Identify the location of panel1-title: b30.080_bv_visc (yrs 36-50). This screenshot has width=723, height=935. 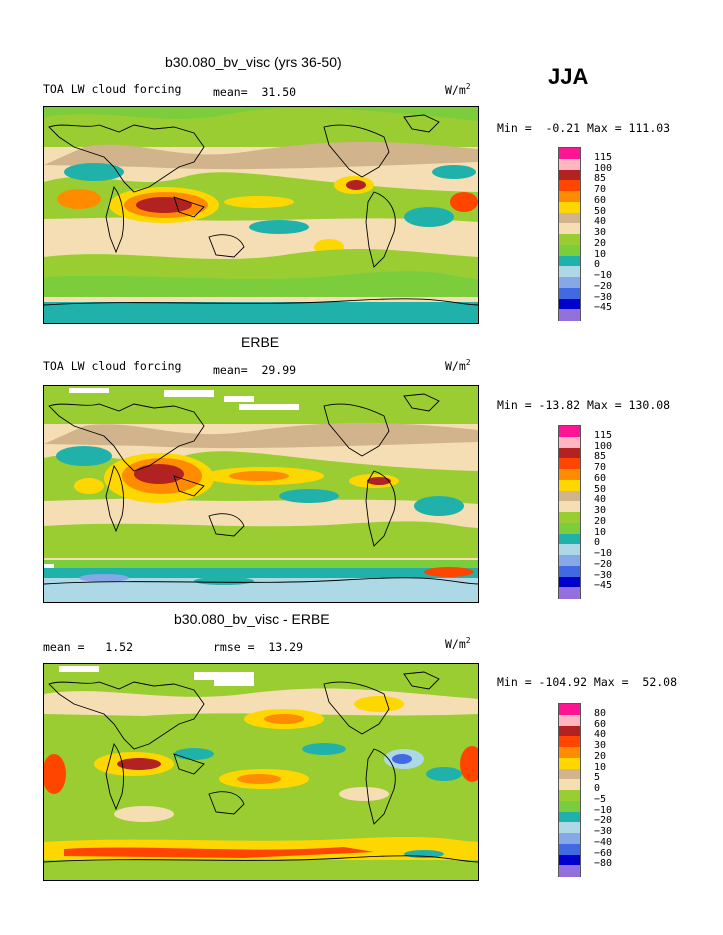
(253, 62).